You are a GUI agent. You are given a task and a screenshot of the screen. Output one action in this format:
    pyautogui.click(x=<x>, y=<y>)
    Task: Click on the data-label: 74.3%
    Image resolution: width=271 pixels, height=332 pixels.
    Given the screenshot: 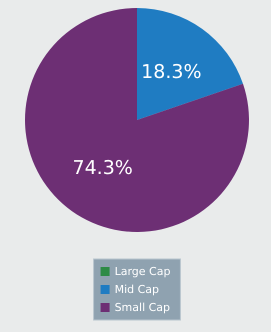 What is the action you would take?
    pyautogui.click(x=102, y=167)
    